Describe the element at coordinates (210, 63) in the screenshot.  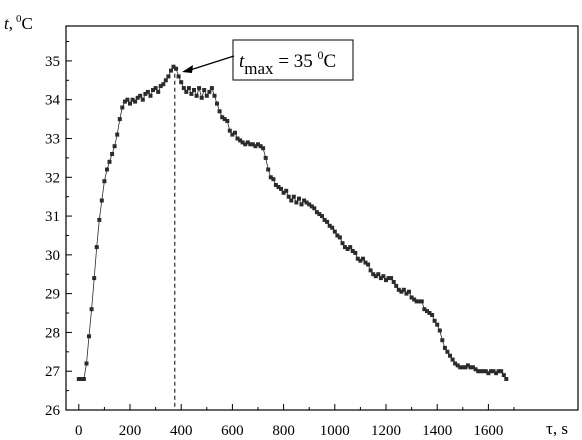
I see `annotation-arrow` at that location.